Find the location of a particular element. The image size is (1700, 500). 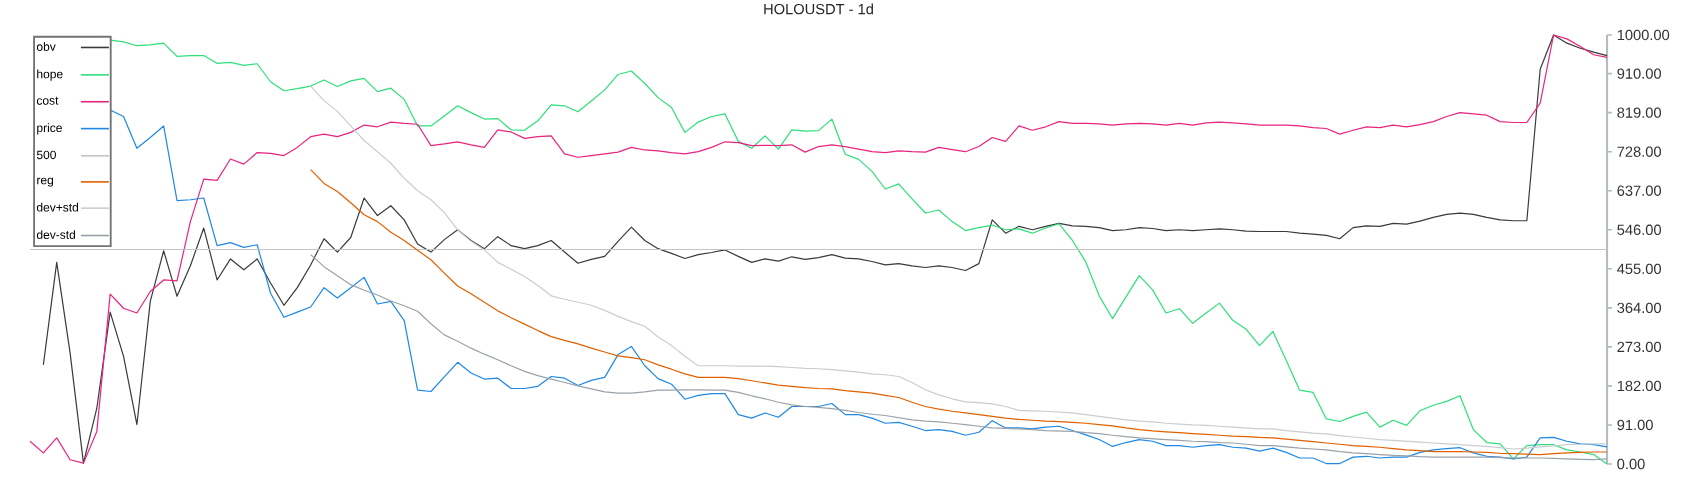

legend-label: dev+std is located at coordinates (57, 207).